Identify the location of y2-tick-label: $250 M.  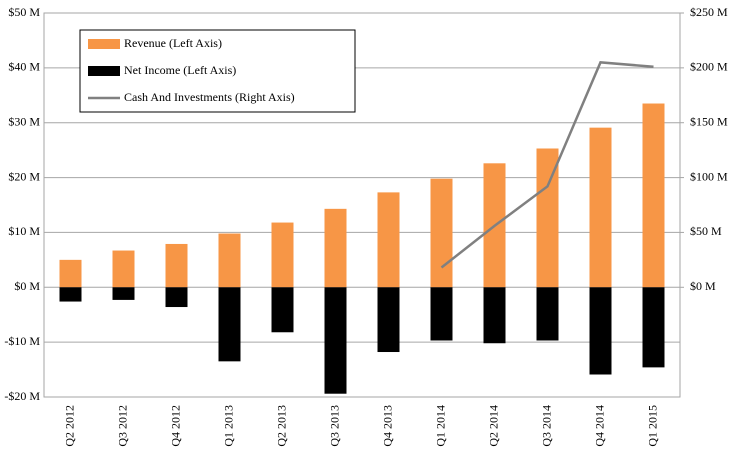
(709, 12).